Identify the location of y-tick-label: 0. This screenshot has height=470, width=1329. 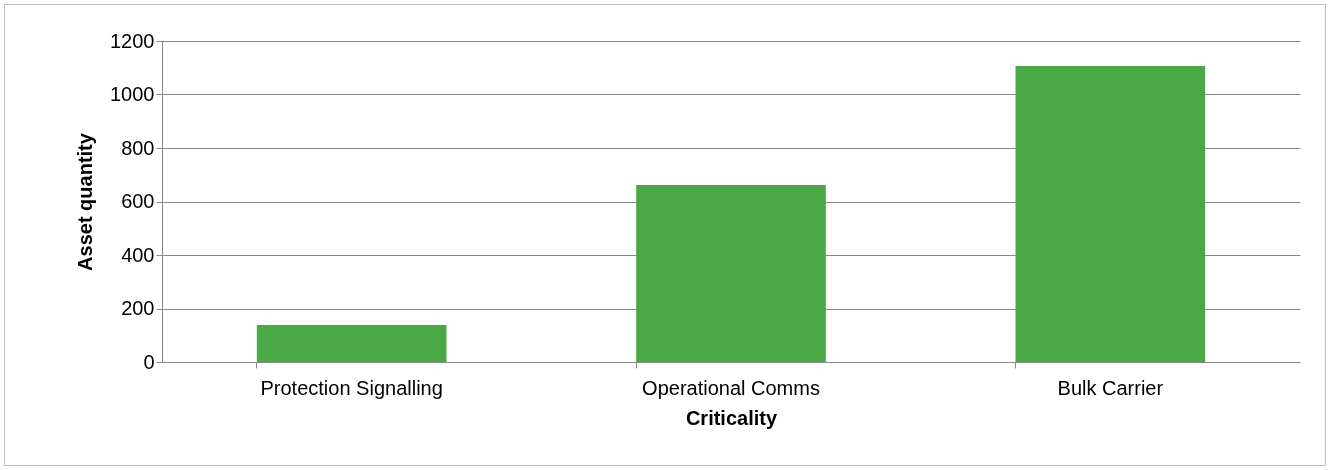
(149, 361).